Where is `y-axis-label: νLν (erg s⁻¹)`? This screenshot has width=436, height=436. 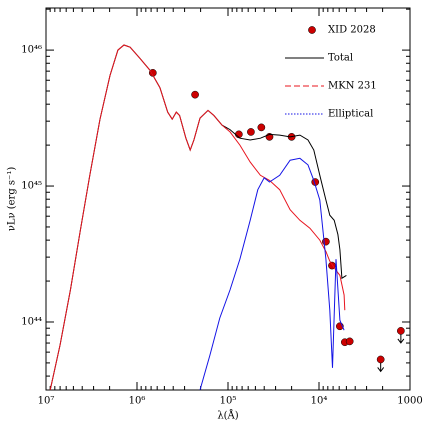
y-axis-label: νLν (erg s⁻¹) is located at coordinates (12, 199).